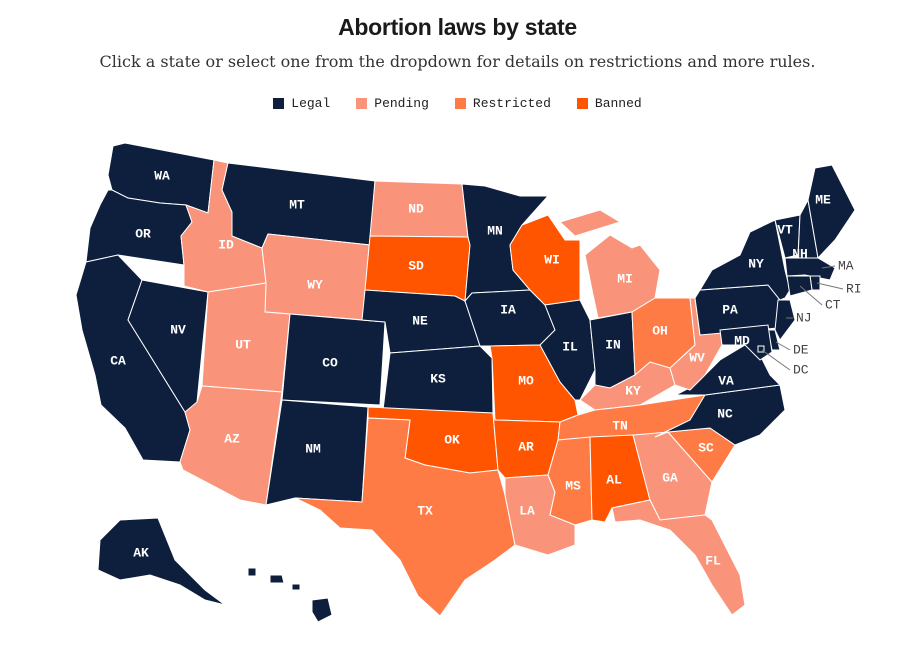 The height and width of the screenshot is (654, 915). Describe the element at coordinates (785, 320) in the screenshot. I see `state-nj` at that location.